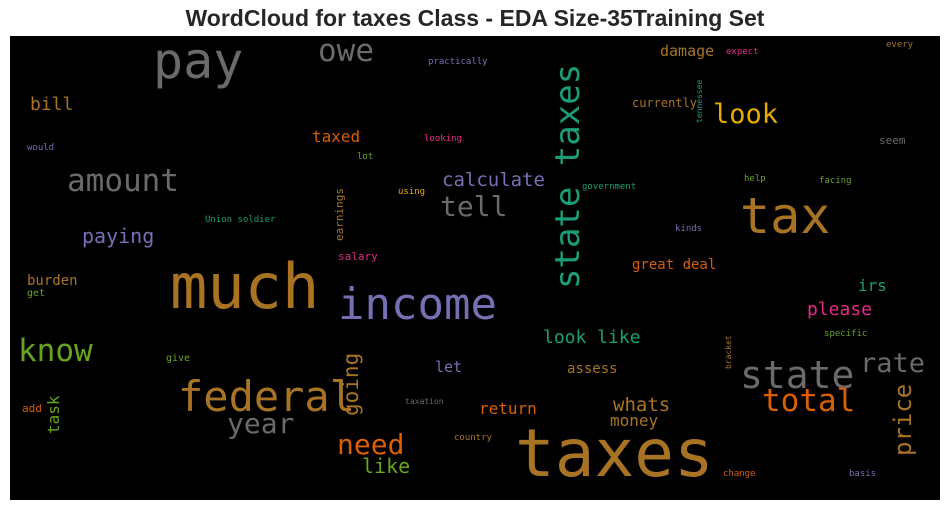 The width and height of the screenshot is (950, 511). Describe the element at coordinates (893, 363) in the screenshot. I see `word-rate: rate` at that location.